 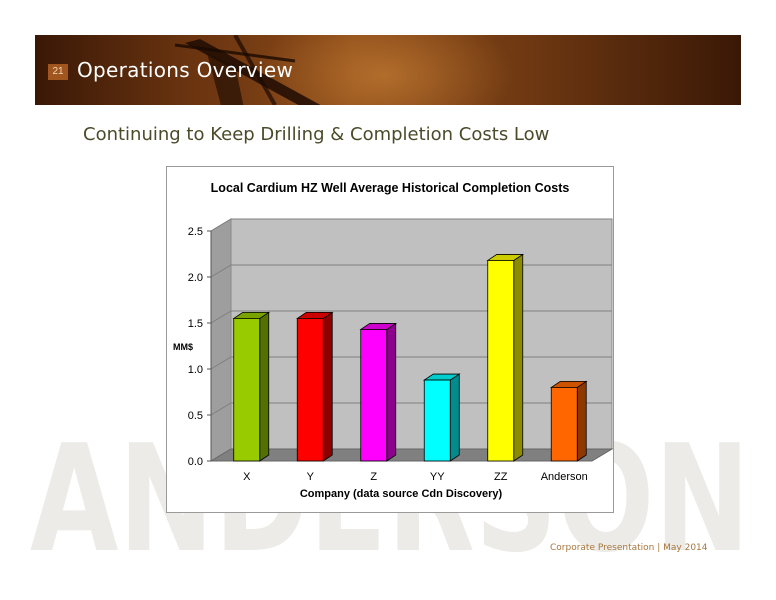 What do you see at coordinates (195, 278) in the screenshot?
I see `y-tick-label: 2.0` at bounding box center [195, 278].